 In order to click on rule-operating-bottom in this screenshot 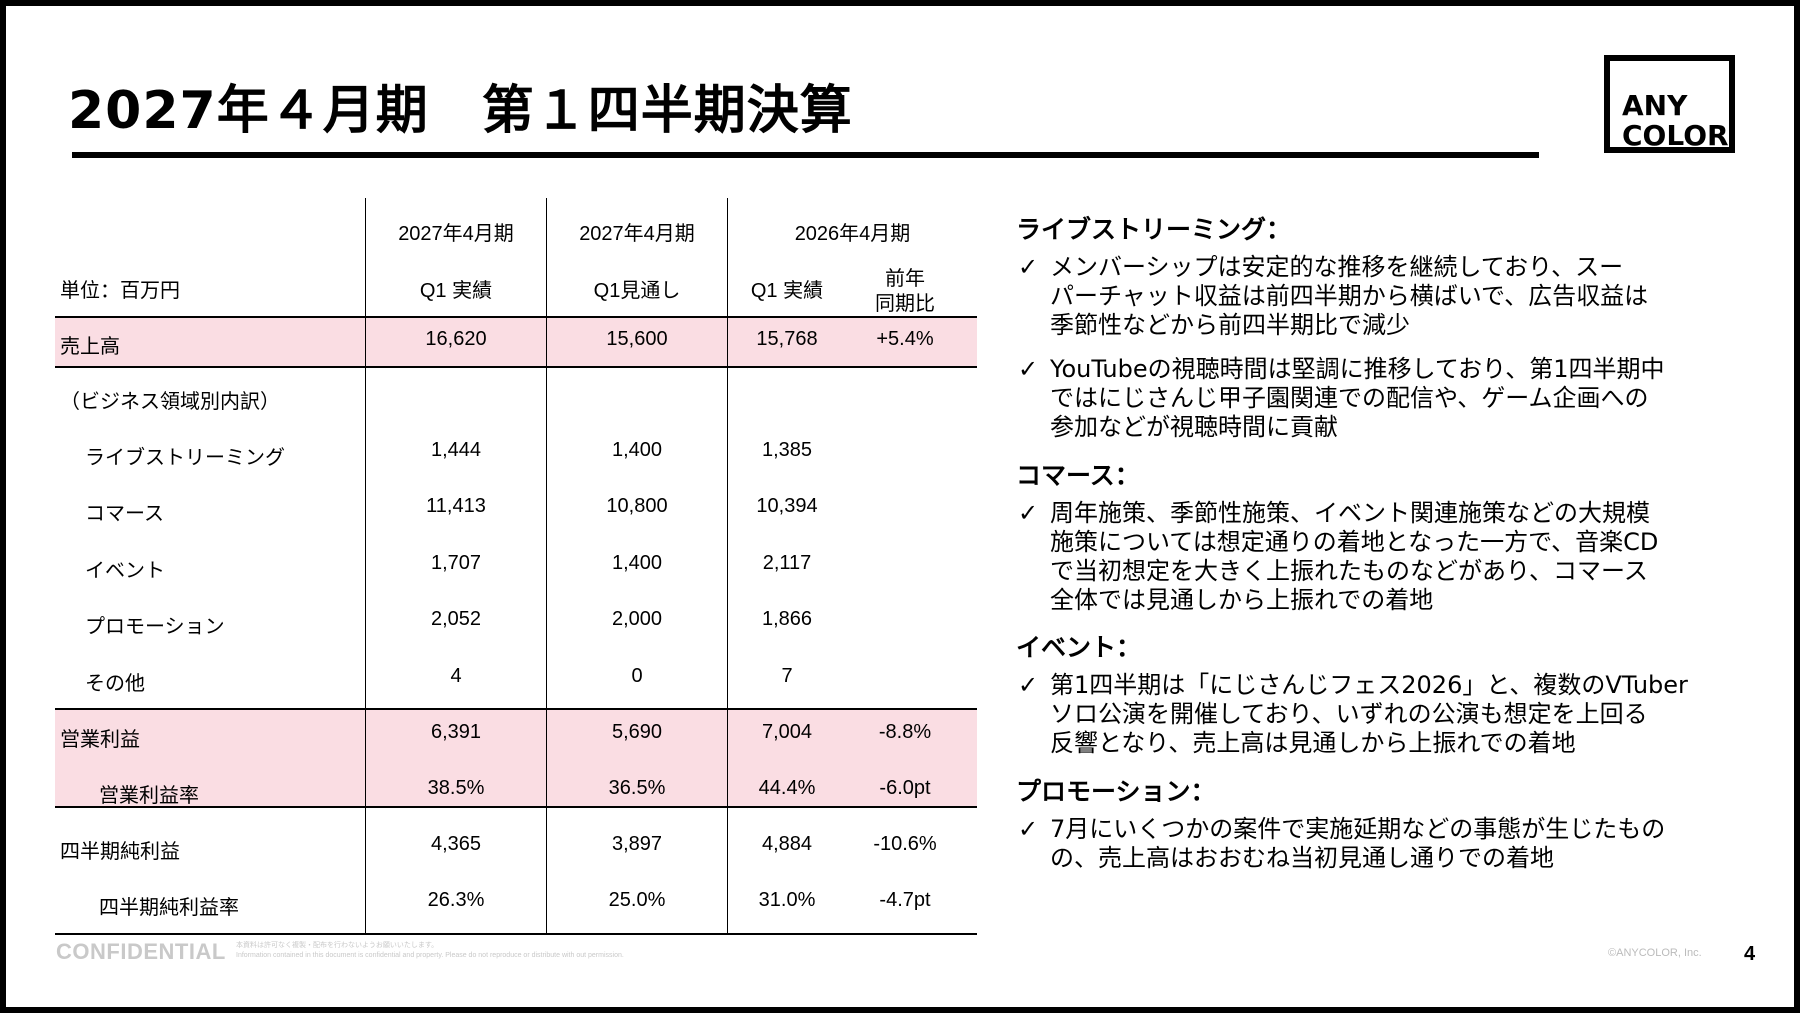, I will do `click(516, 807)`.